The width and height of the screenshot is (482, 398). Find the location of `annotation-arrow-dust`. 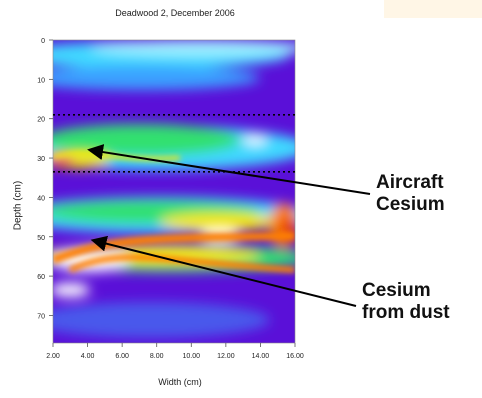

annotation-arrow-dust is located at coordinates (223, 271).